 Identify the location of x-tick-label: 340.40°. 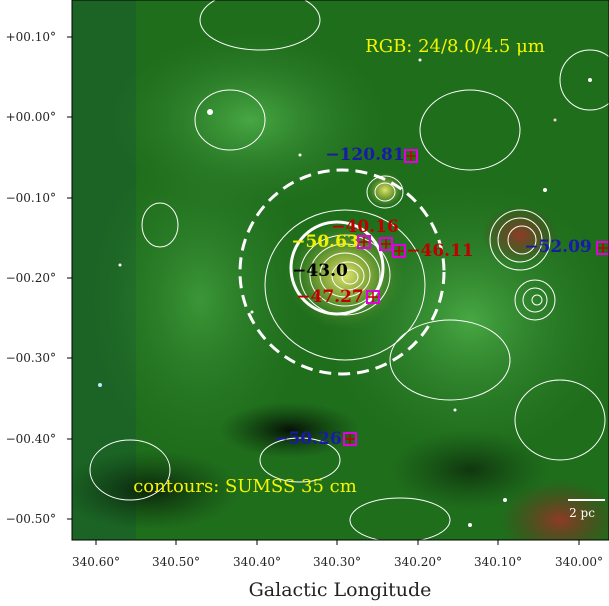
(257, 562).